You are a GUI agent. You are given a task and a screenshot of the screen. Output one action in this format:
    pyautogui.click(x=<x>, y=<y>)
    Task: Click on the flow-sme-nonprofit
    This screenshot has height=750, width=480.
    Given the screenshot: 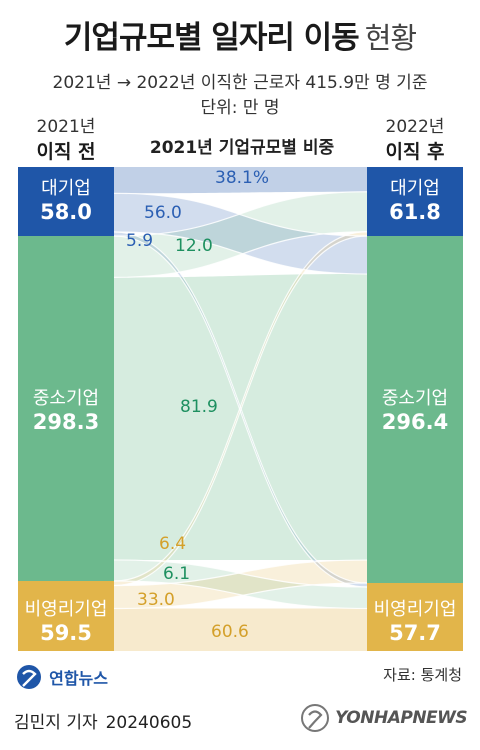 What is the action you would take?
    pyautogui.click(x=240, y=584)
    